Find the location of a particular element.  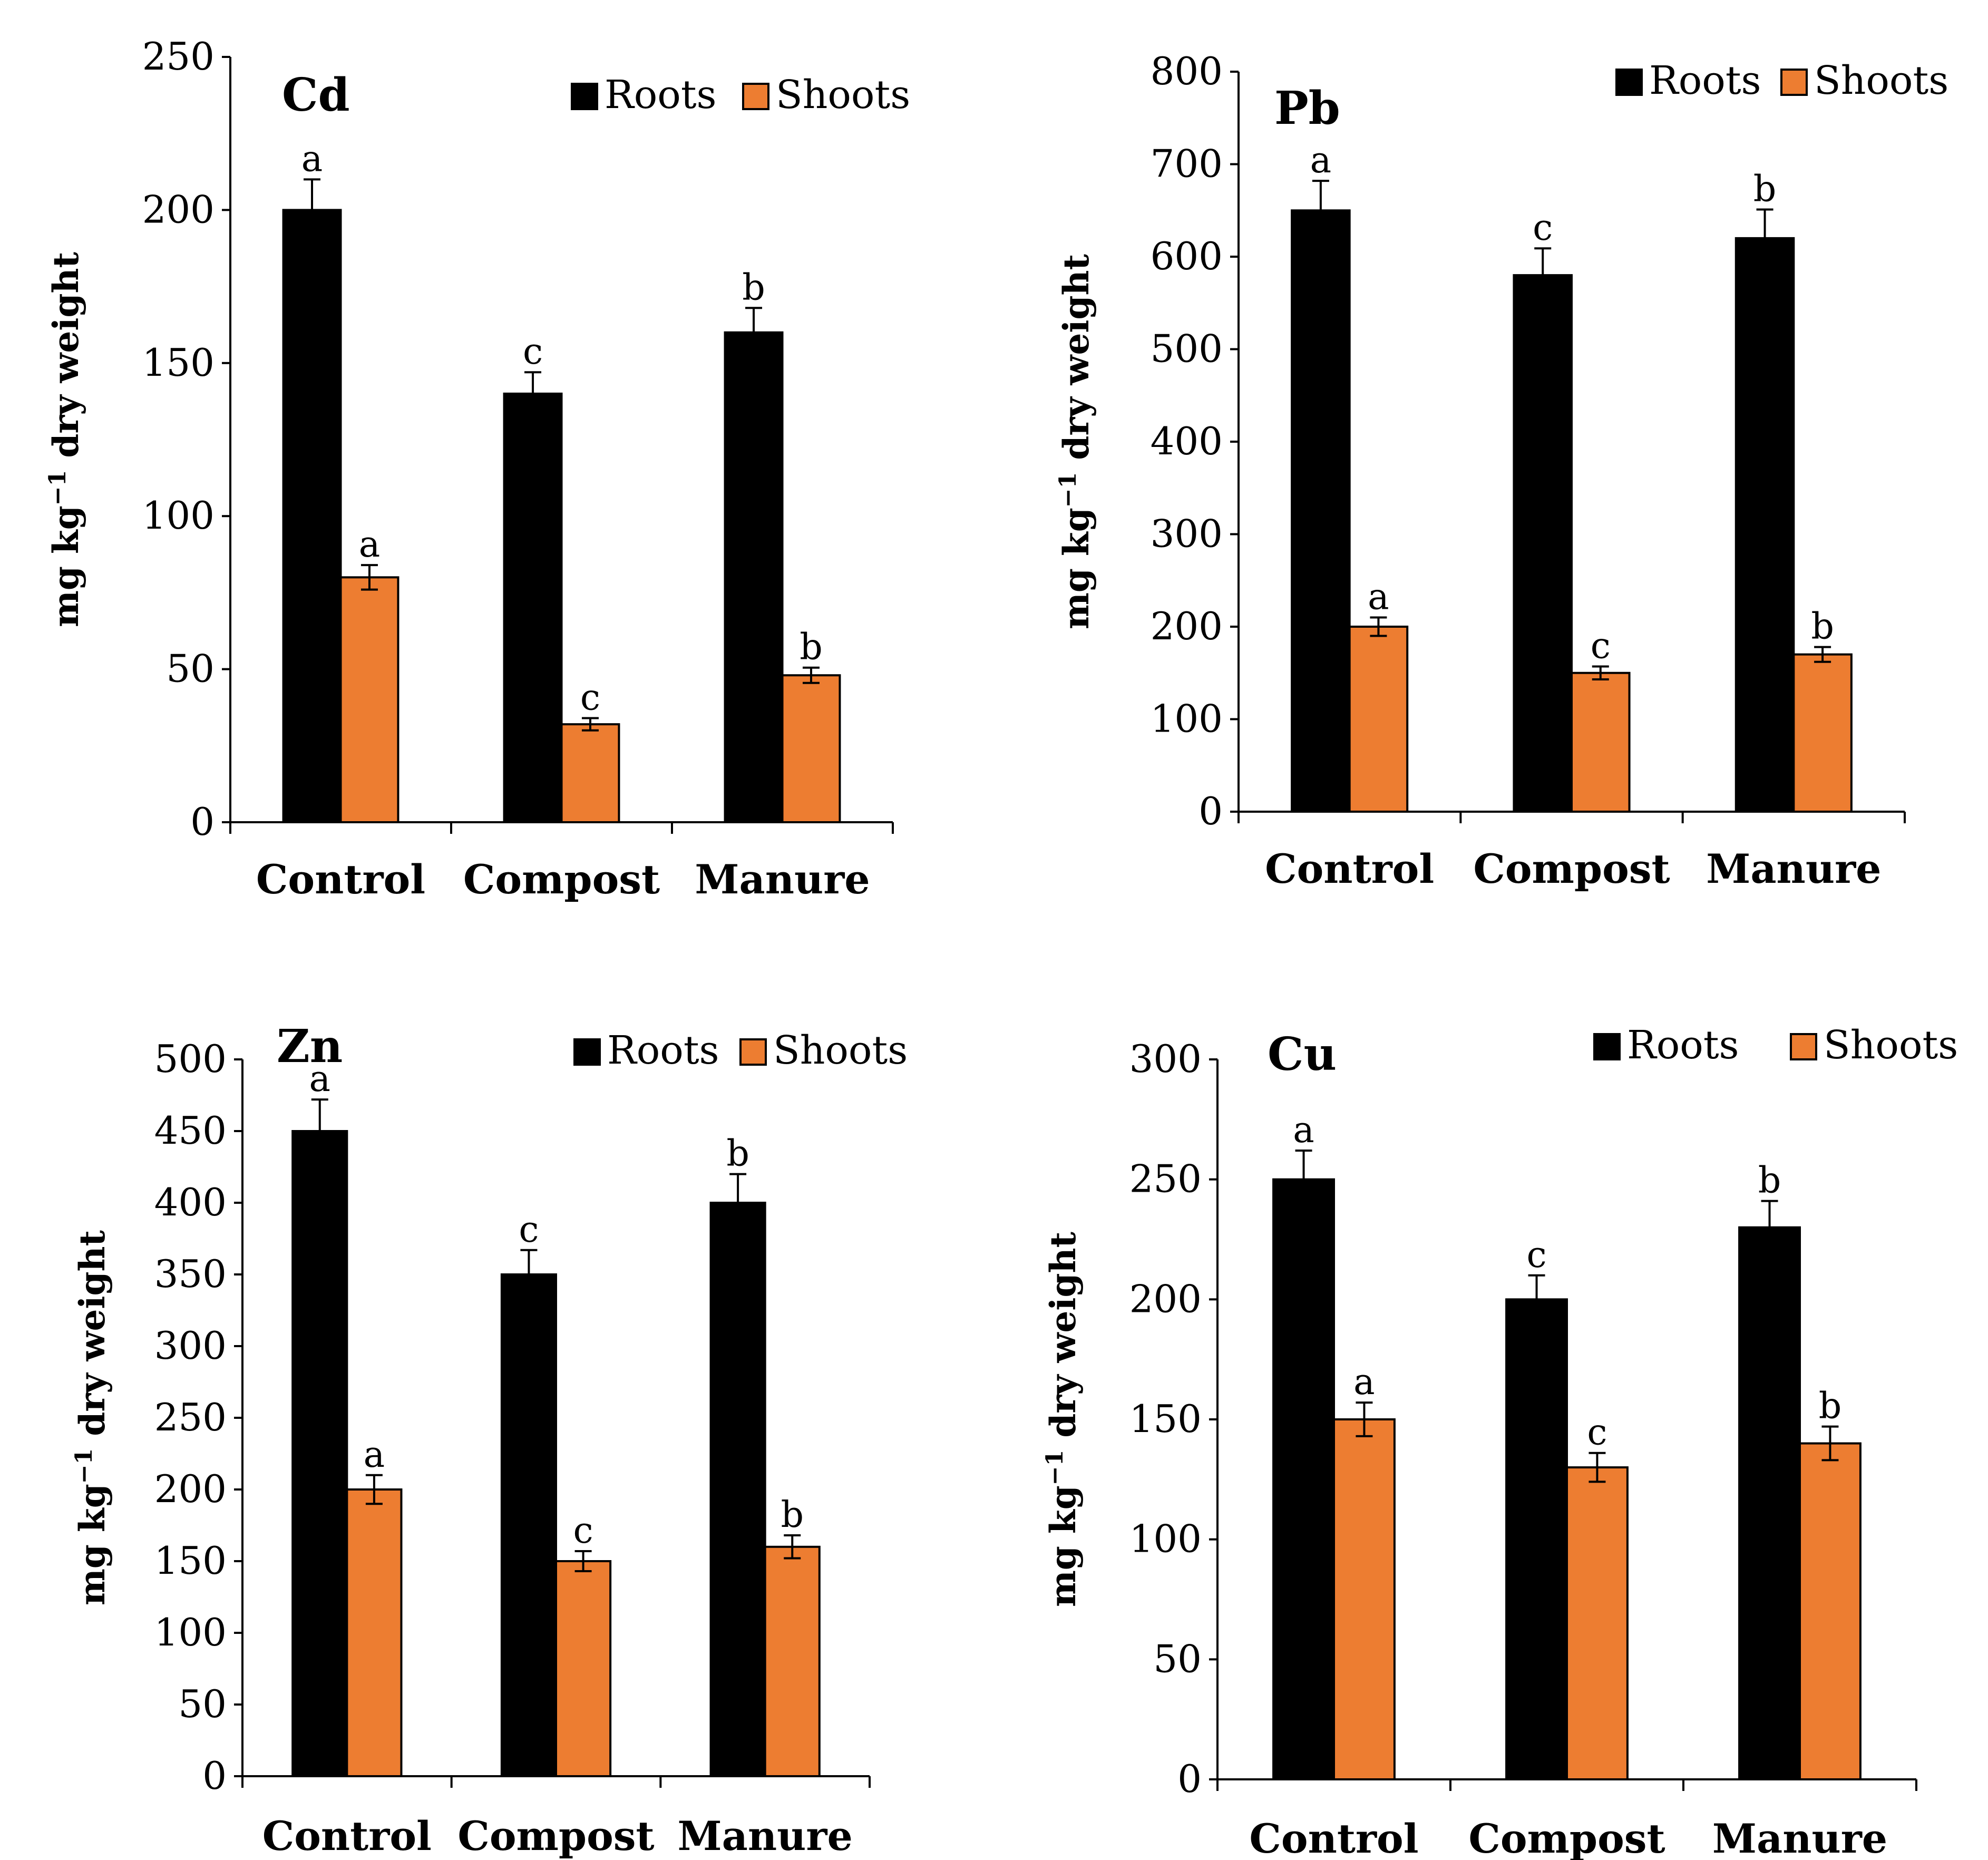

y-axis-label: mg kg−1 dry weight is located at coordinates (1062, 1419).